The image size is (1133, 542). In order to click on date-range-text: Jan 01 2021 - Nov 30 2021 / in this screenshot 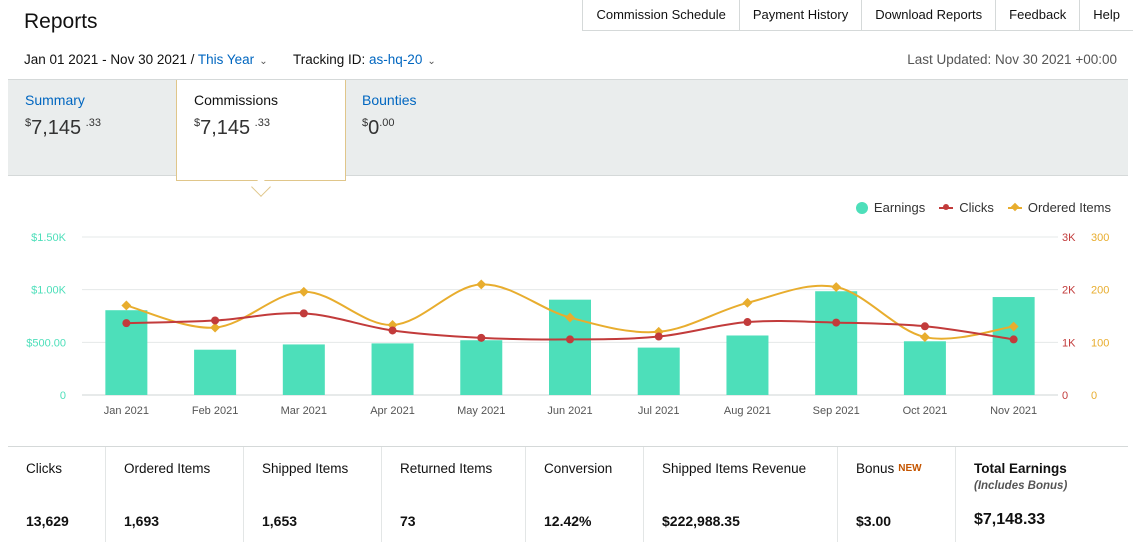, I will do `click(109, 59)`.